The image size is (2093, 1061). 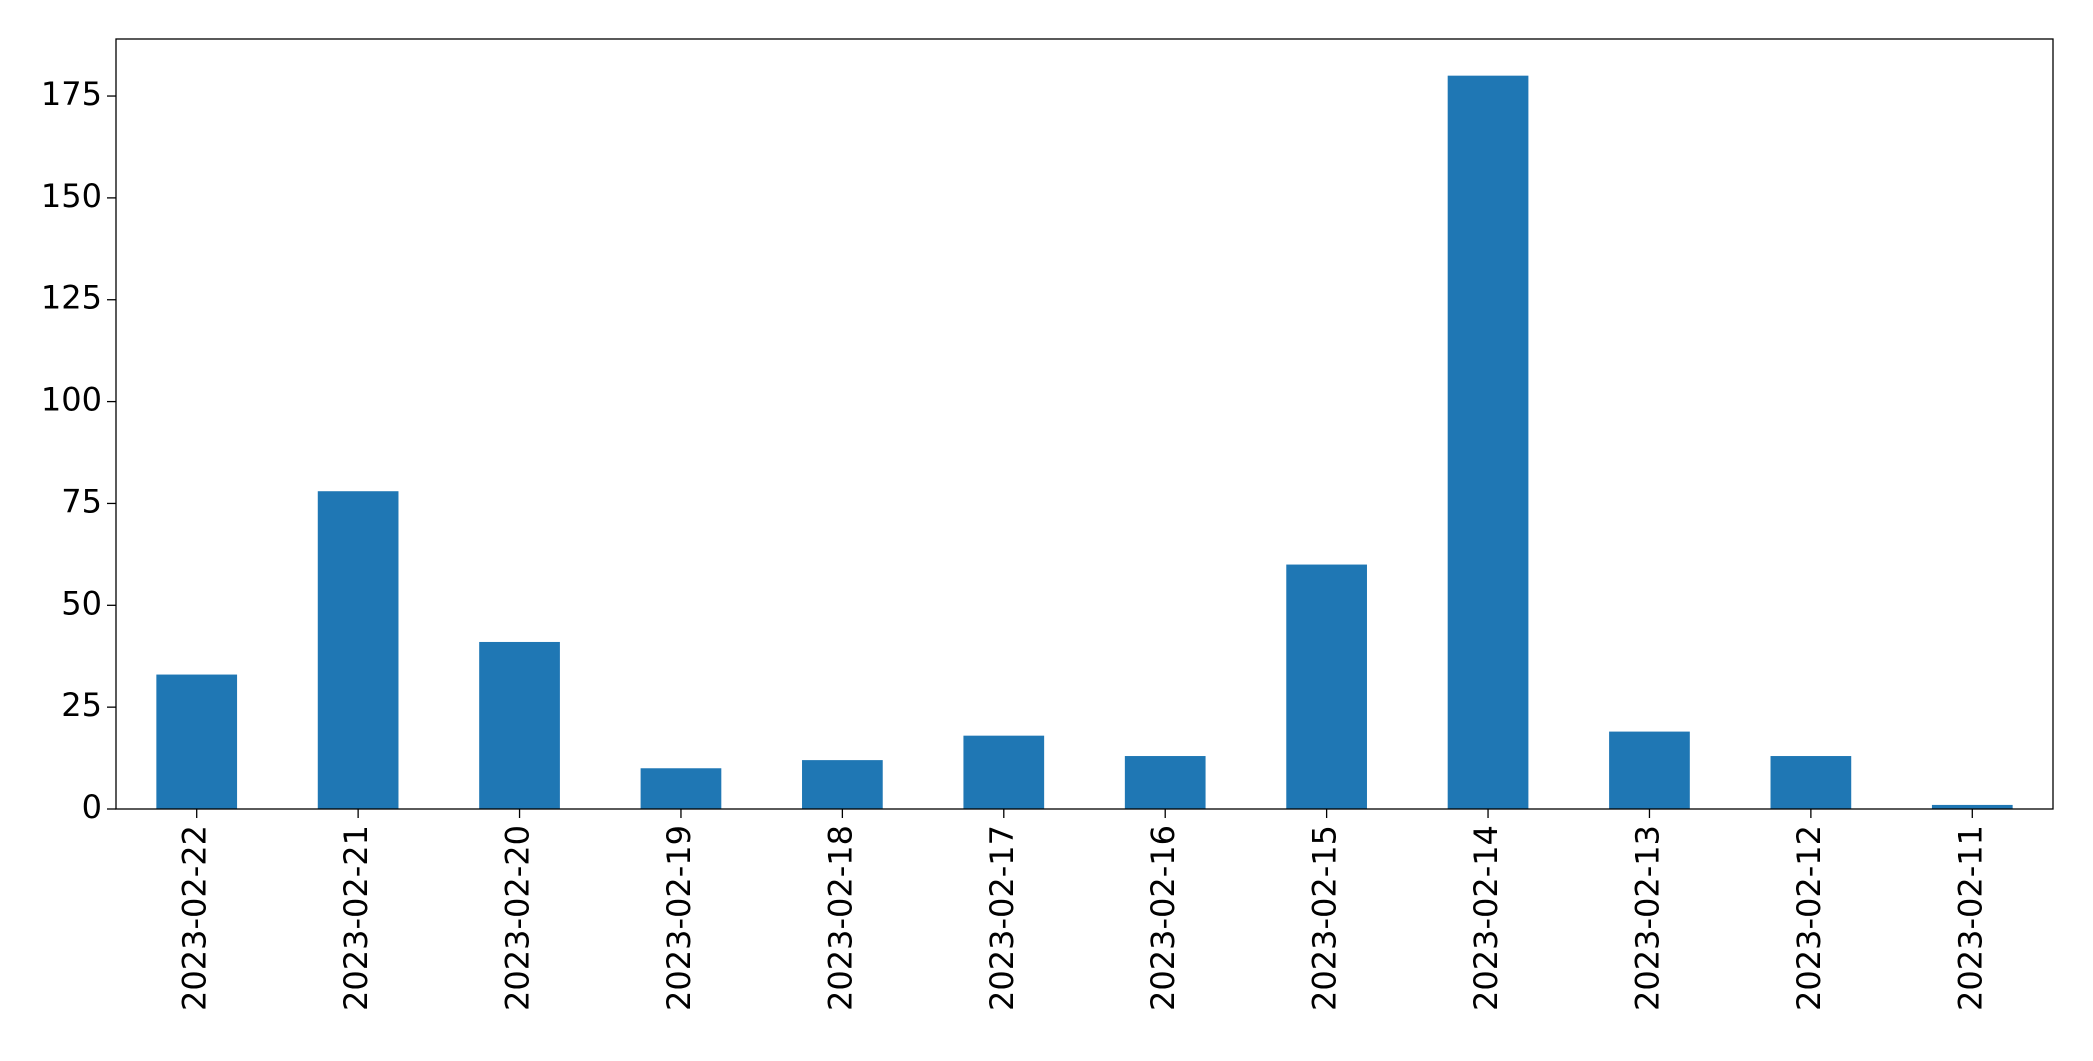 I want to click on y-tick-label: 125, so click(x=71, y=298).